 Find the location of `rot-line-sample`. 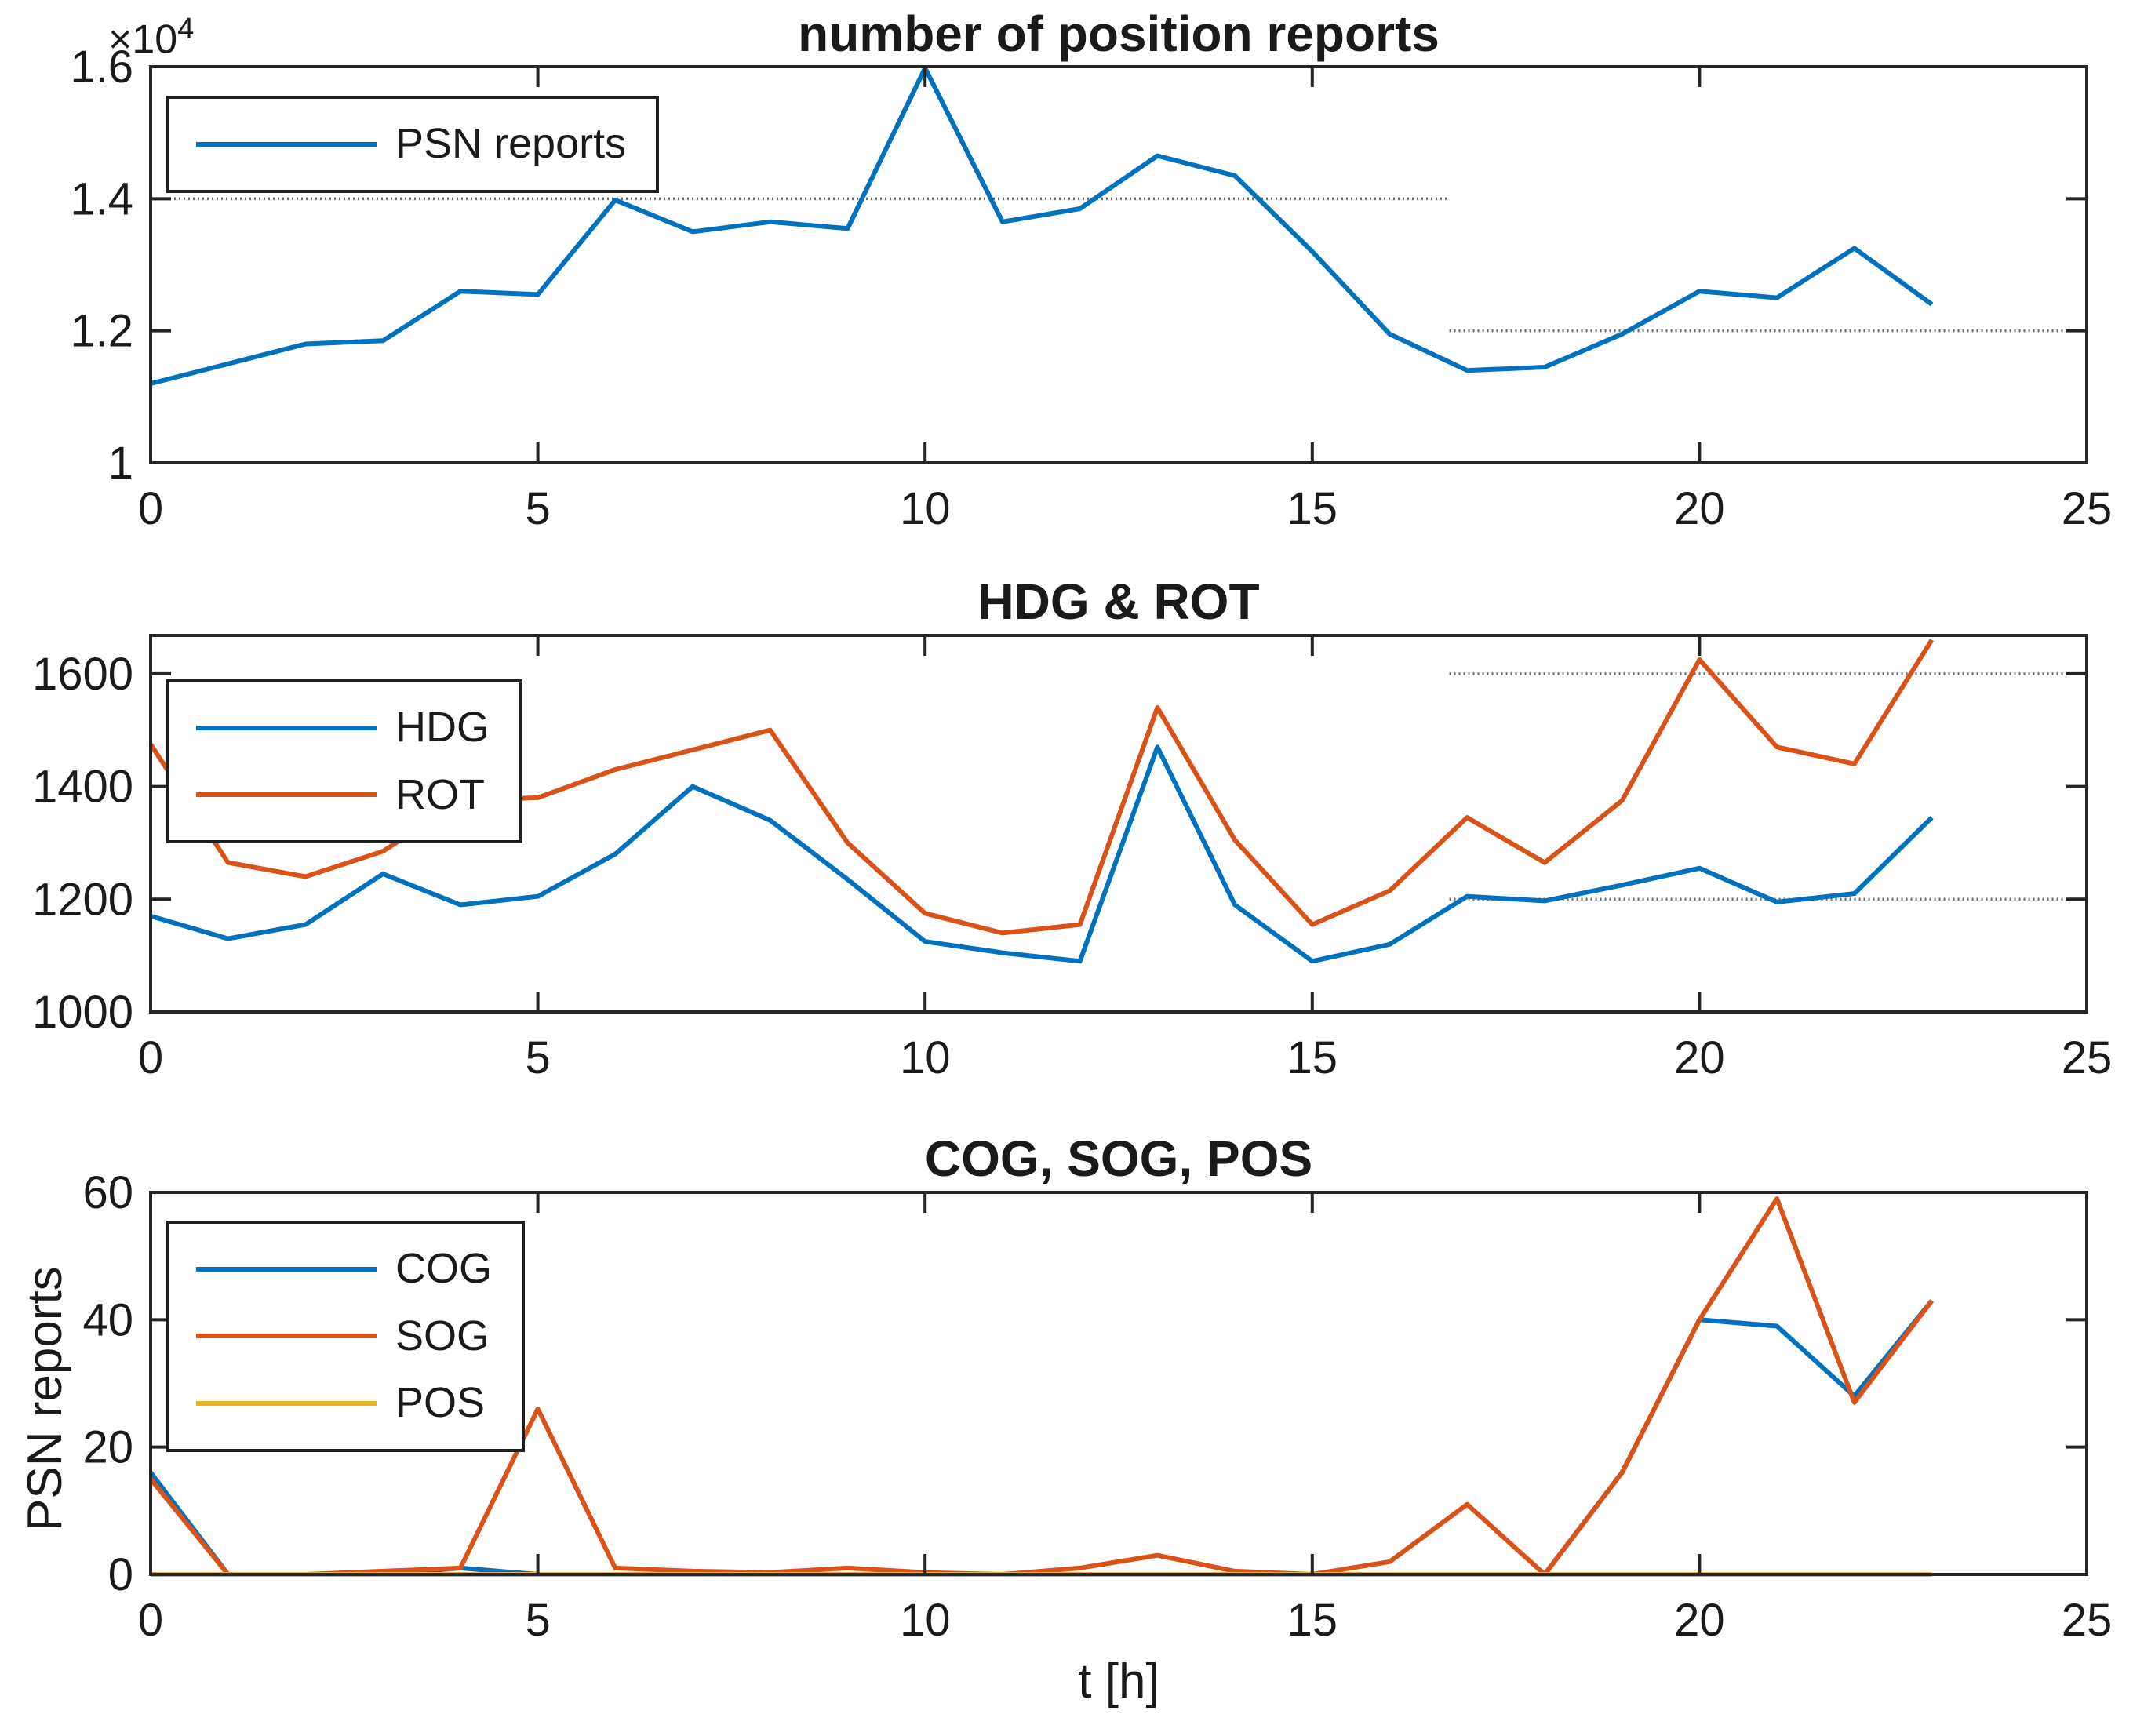

rot-line-sample is located at coordinates (286, 795).